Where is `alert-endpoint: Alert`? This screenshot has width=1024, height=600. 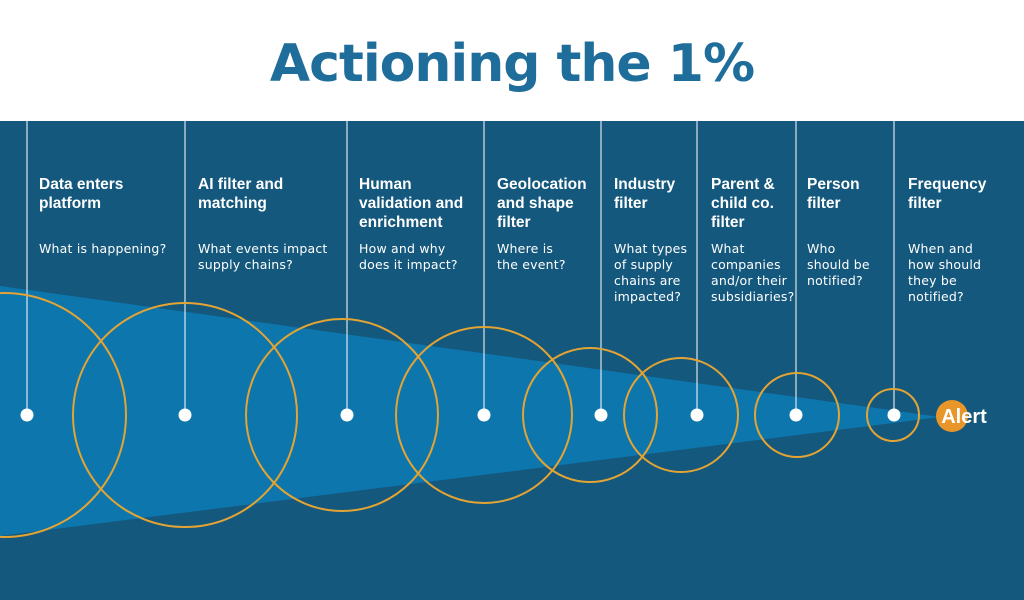 alert-endpoint: Alert is located at coordinates (961, 416).